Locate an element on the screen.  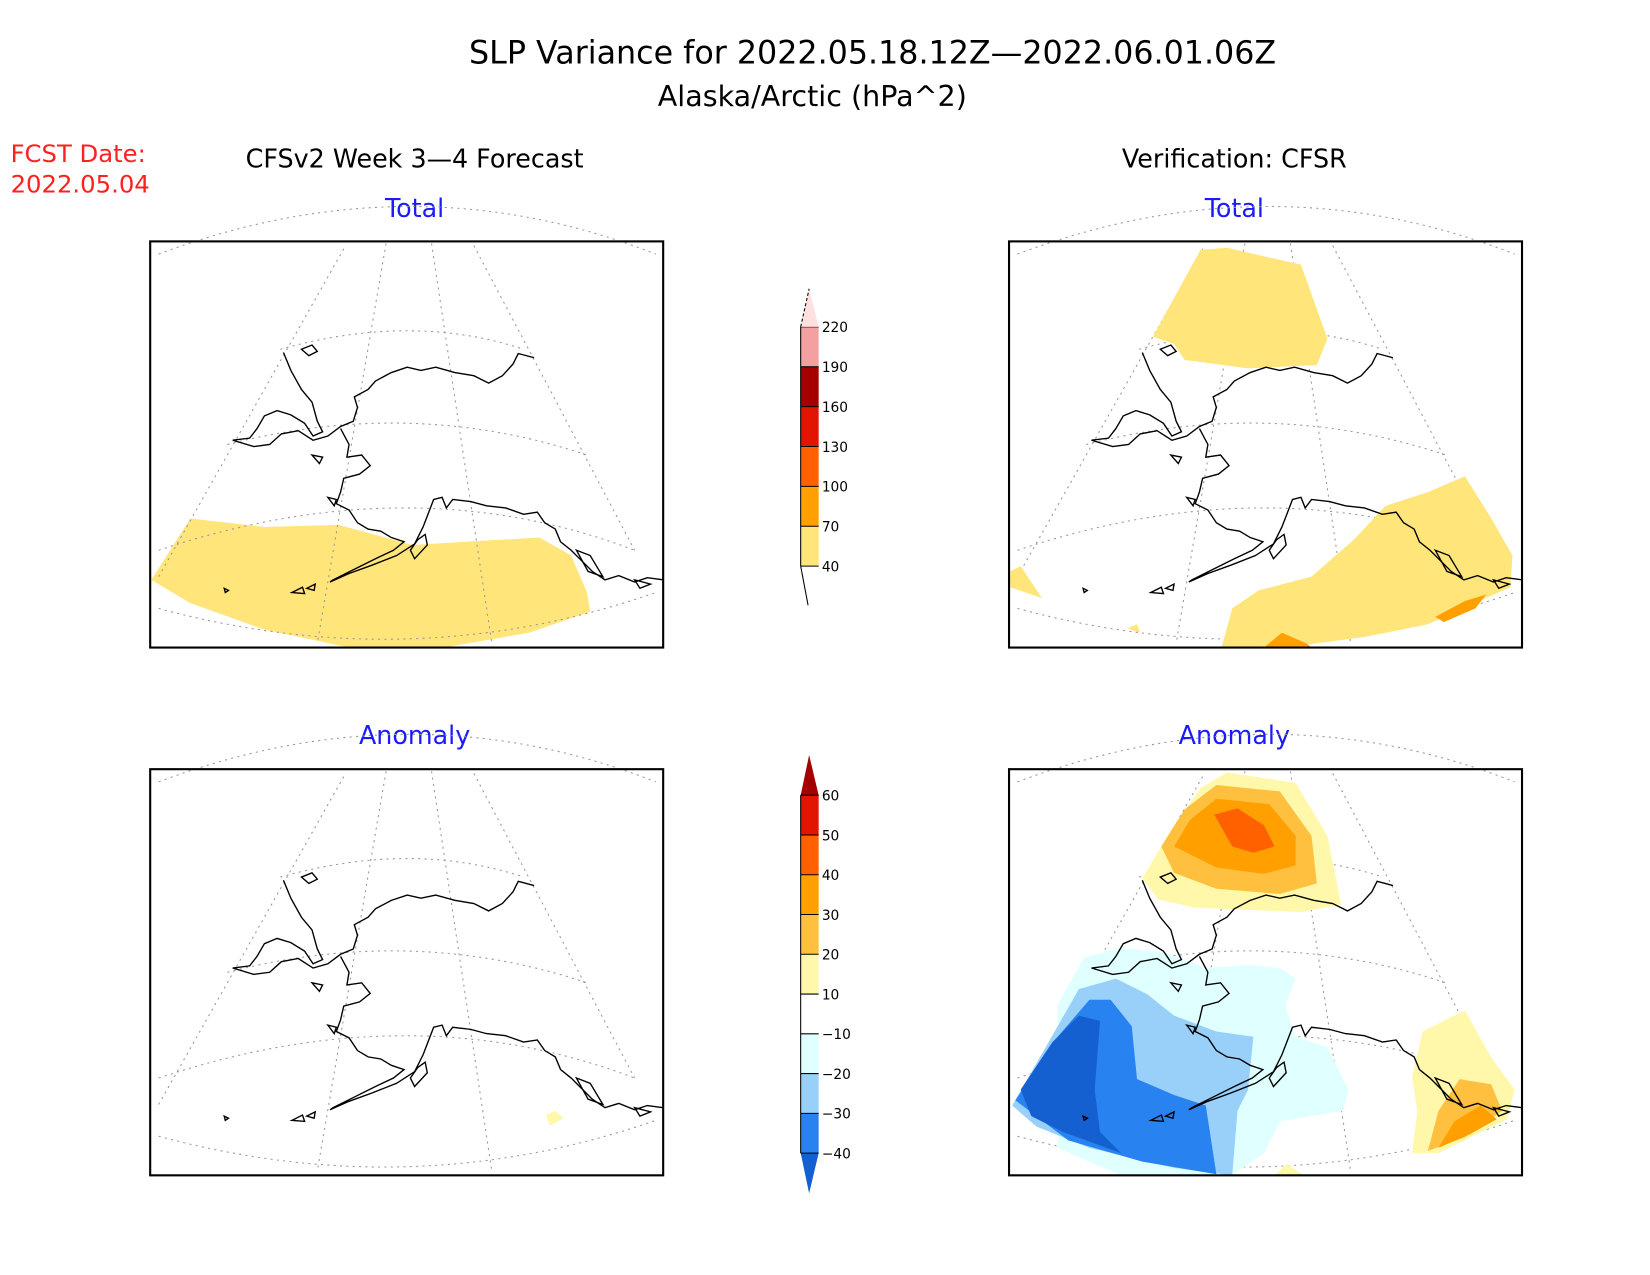
colorbar-tick-label: 190 is located at coordinates (835, 368).